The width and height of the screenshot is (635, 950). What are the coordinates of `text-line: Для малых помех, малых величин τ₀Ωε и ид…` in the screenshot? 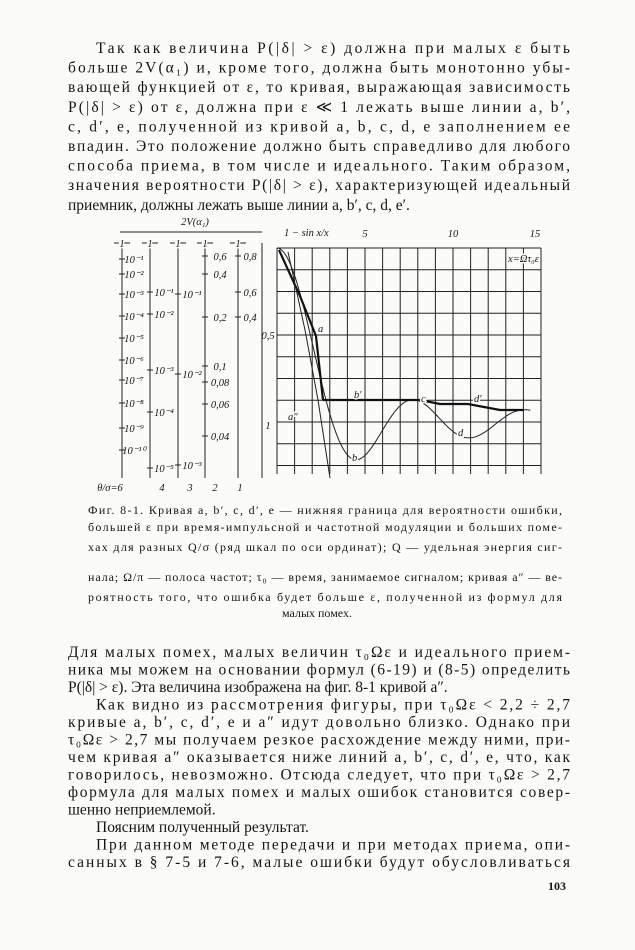 It's located at (319, 652).